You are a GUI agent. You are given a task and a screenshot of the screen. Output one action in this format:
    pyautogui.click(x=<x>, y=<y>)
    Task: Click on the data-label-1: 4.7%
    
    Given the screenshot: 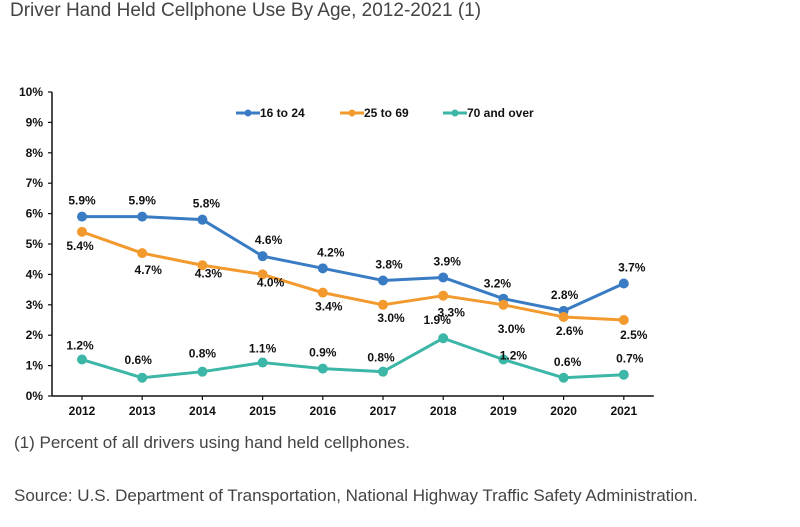 What is the action you would take?
    pyautogui.click(x=149, y=270)
    